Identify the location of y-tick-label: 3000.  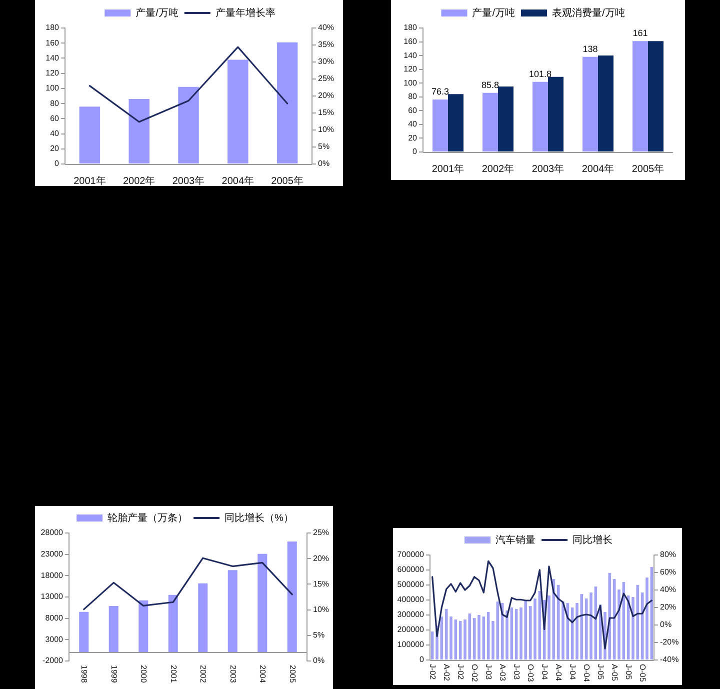
(54, 639).